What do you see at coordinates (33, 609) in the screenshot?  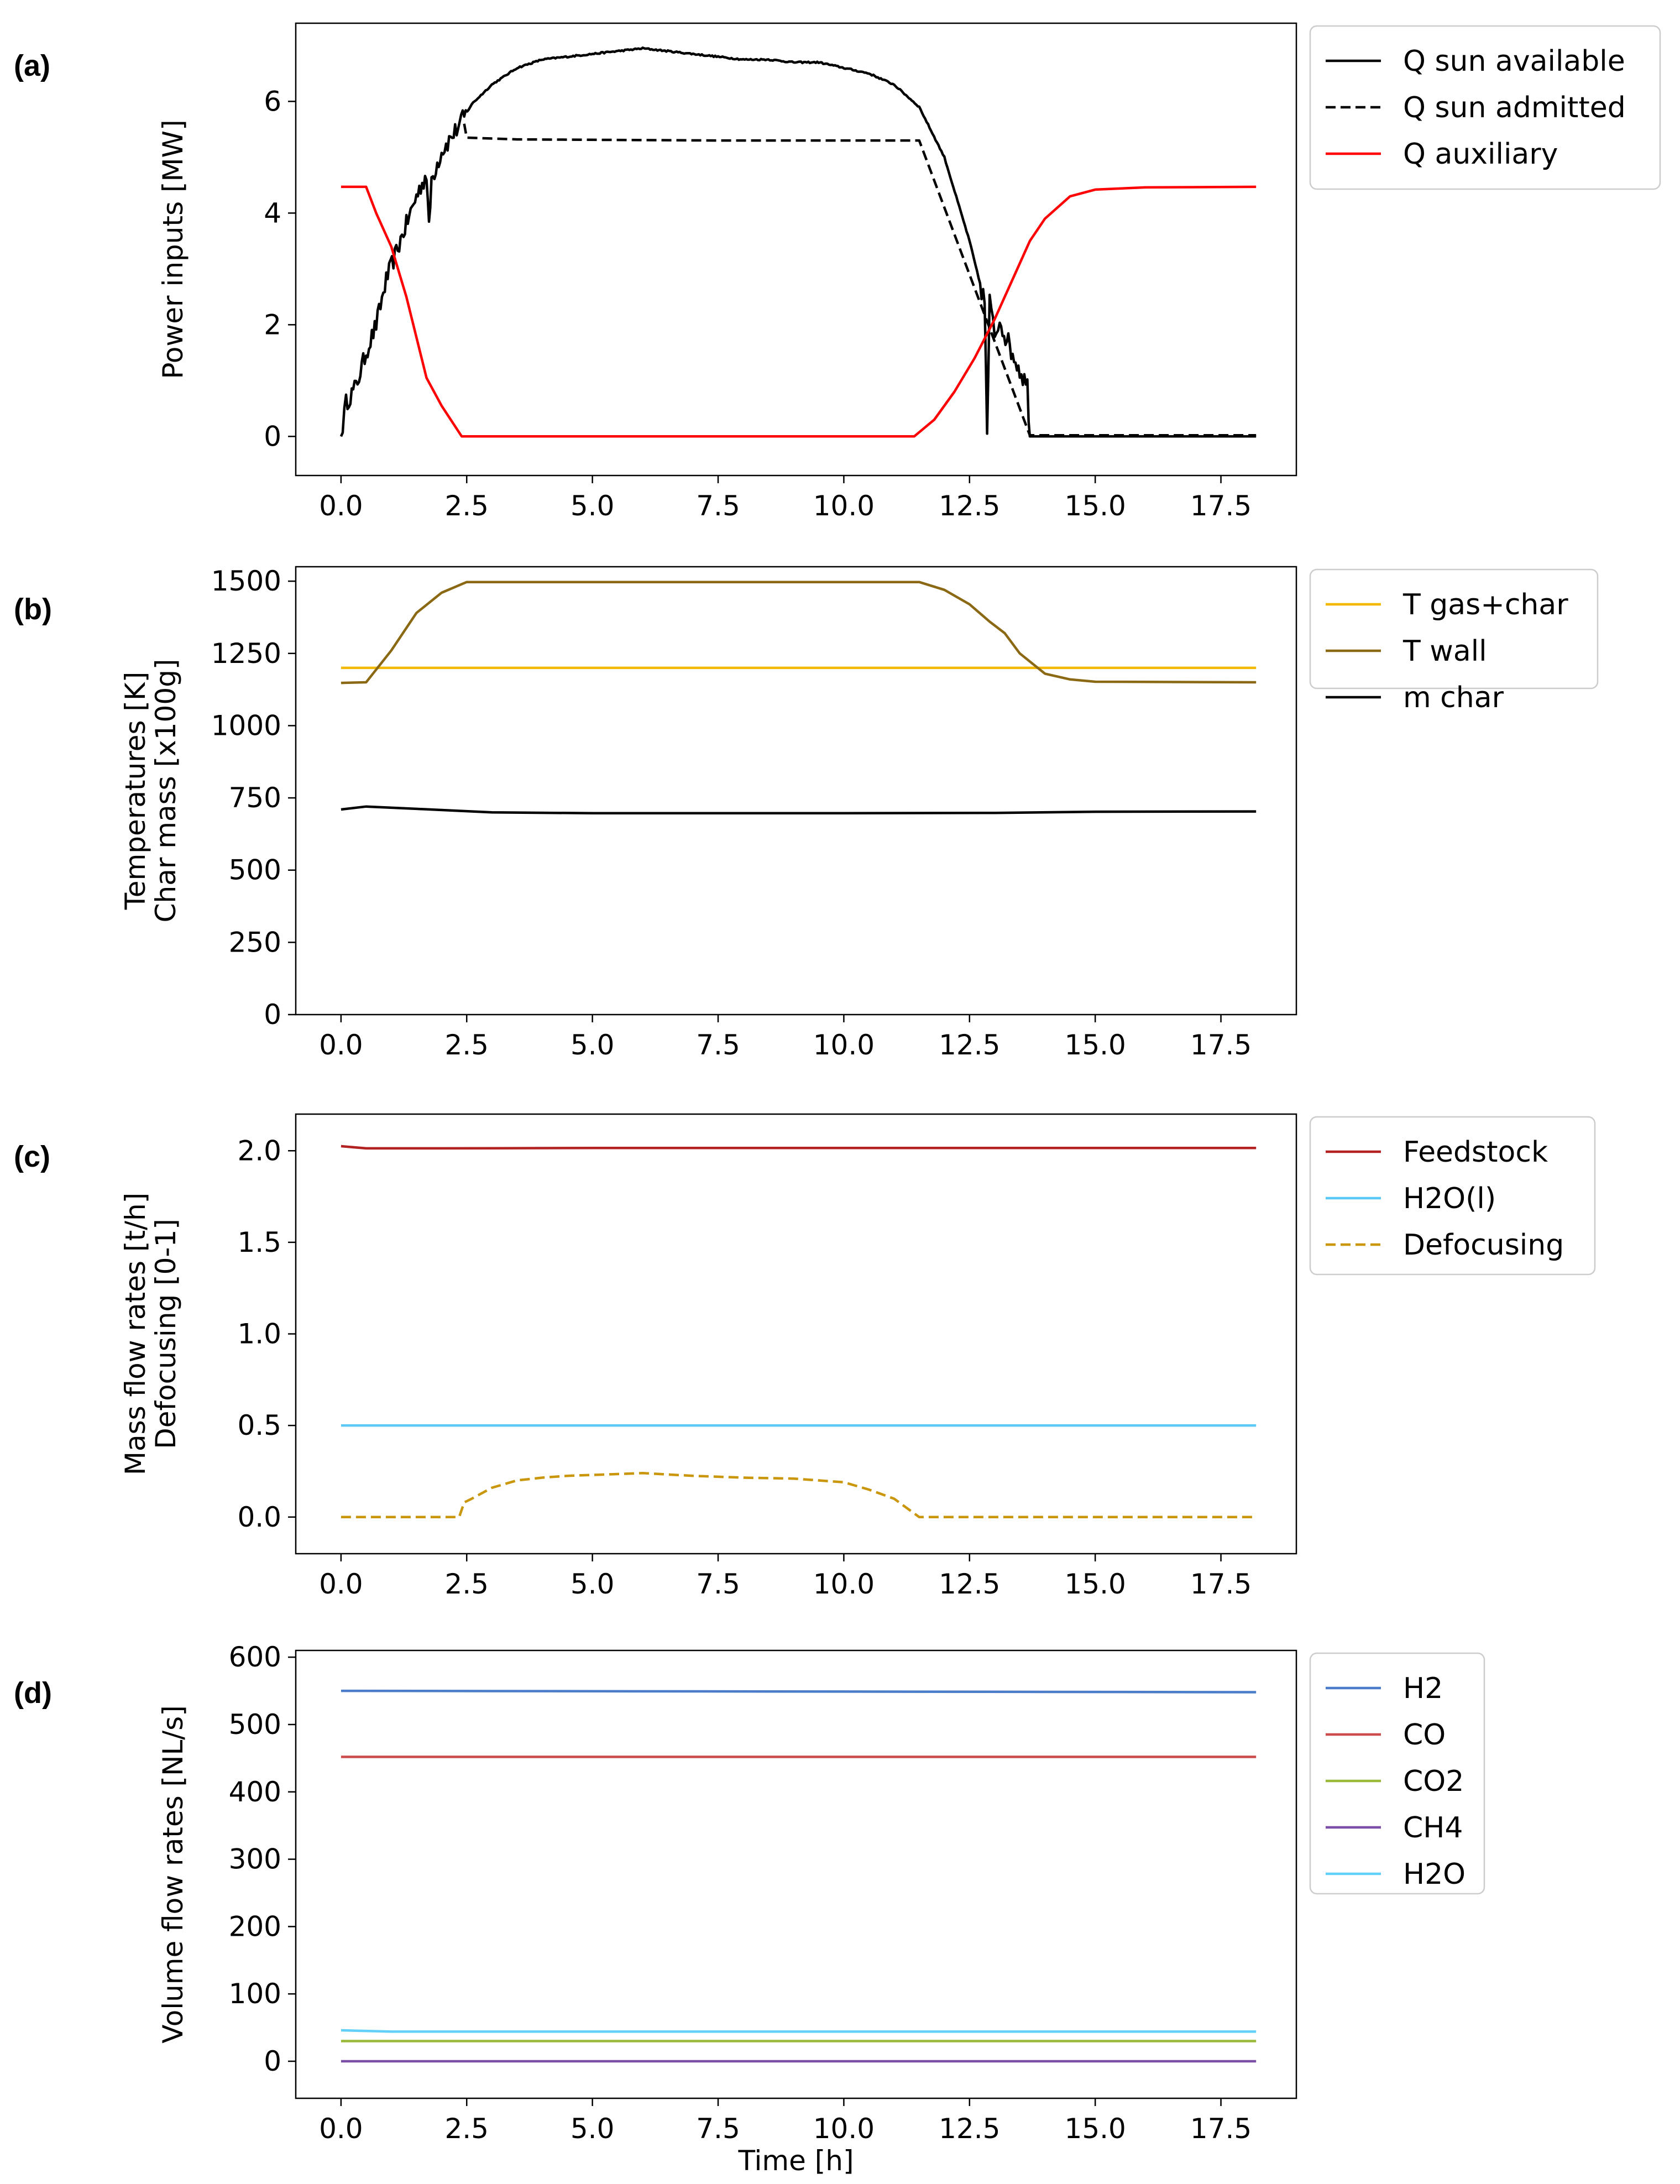 I see `panel-label: (b)` at bounding box center [33, 609].